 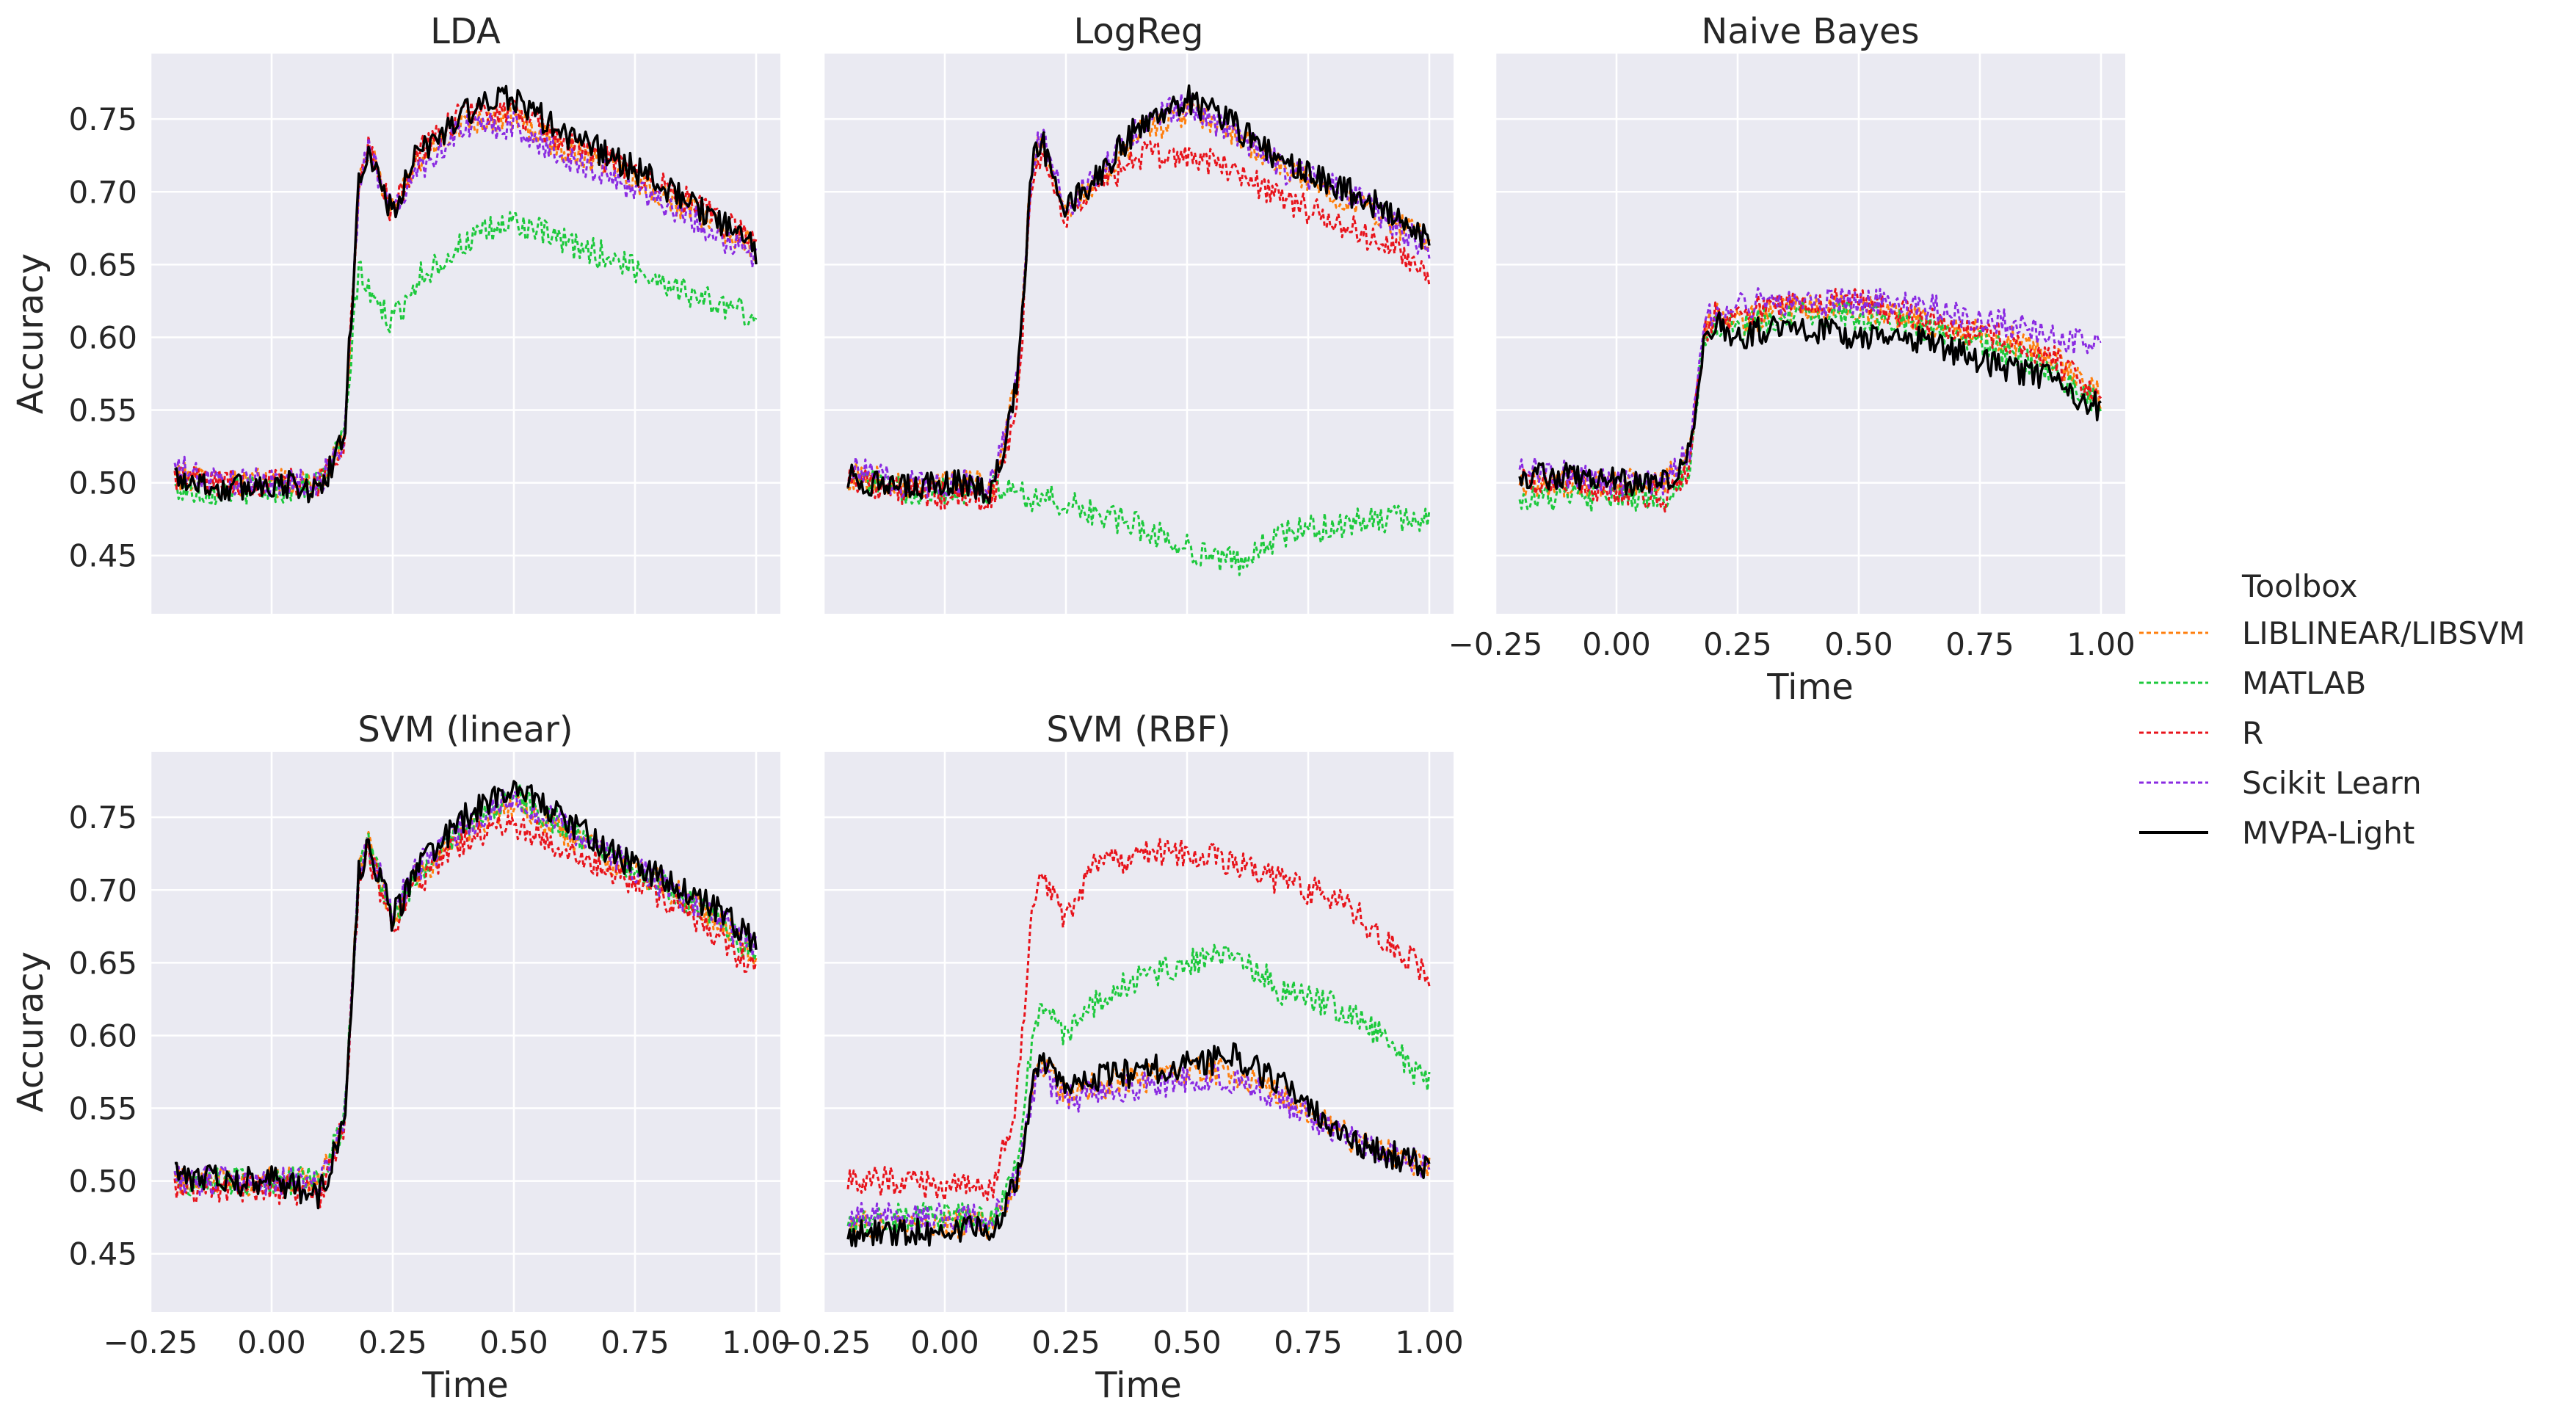 What do you see at coordinates (2201, 733) in the screenshot?
I see `legend-entry-r: R` at bounding box center [2201, 733].